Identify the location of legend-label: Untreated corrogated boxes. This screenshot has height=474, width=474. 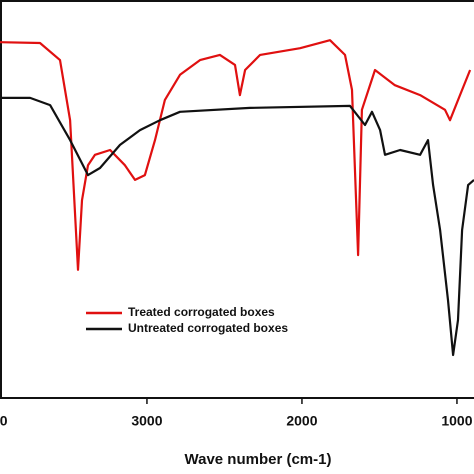
(208, 328).